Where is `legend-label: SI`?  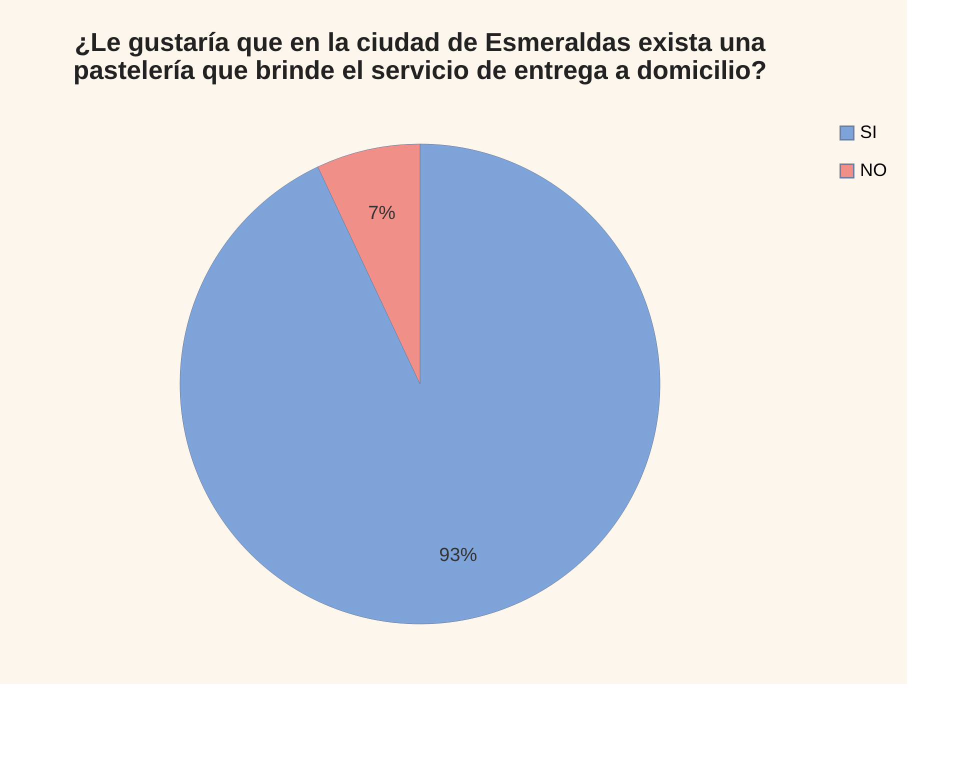 legend-label: SI is located at coordinates (869, 132).